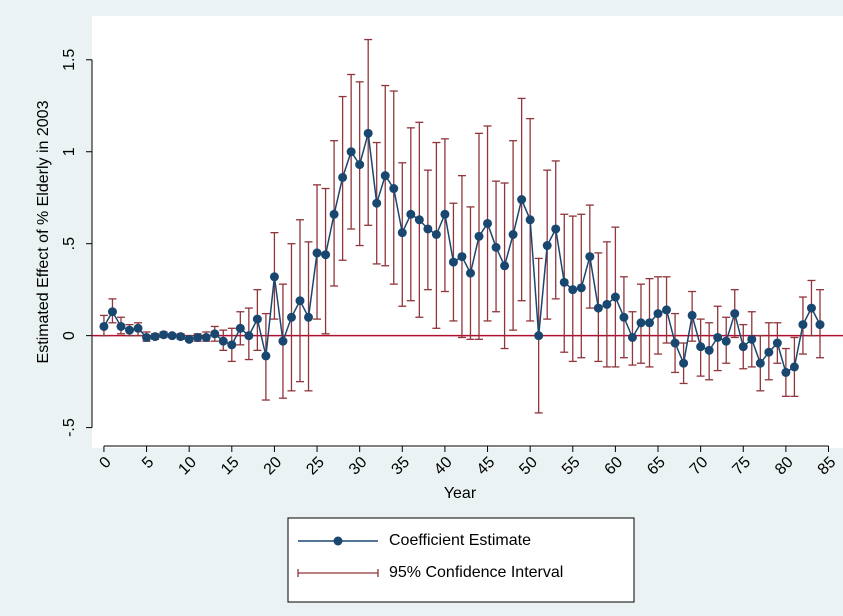 This screenshot has height=616, width=843. Describe the element at coordinates (69, 335) in the screenshot. I see `y-tick-label: 0` at that location.